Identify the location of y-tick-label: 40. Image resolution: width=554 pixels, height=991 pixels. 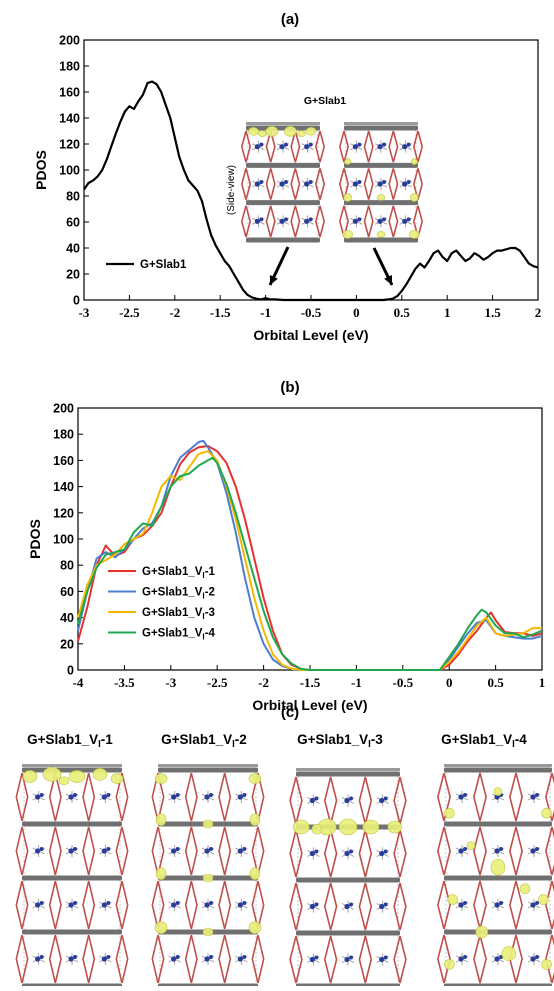
(73, 249).